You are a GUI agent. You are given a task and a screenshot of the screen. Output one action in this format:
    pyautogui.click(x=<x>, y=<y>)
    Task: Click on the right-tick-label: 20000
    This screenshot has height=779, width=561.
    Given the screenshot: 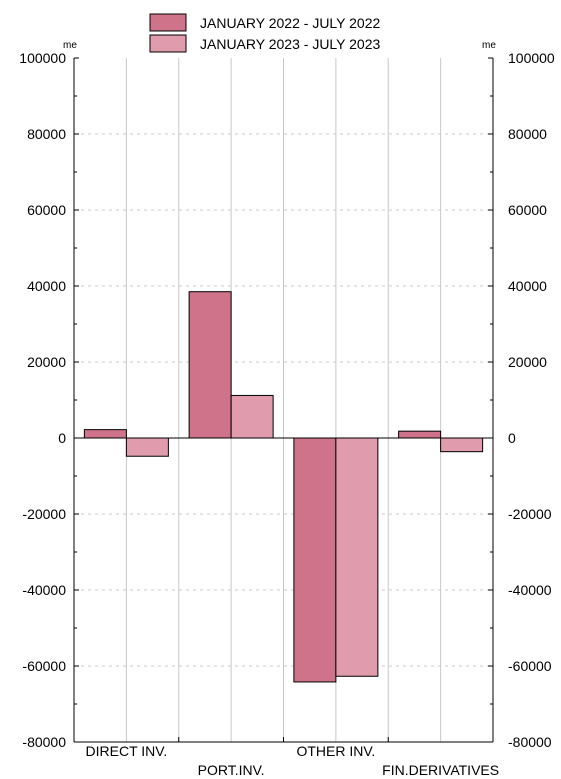 What is the action you would take?
    pyautogui.click(x=527, y=362)
    